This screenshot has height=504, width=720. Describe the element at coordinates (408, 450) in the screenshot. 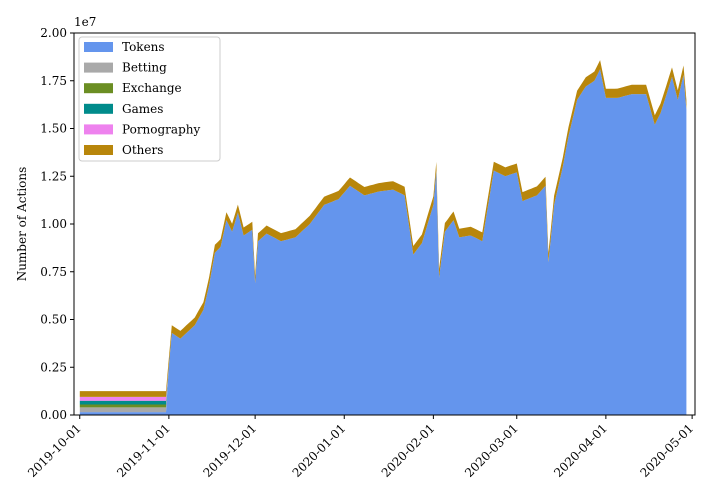

I see `x-tick-label: 2020-02-01` at that location.